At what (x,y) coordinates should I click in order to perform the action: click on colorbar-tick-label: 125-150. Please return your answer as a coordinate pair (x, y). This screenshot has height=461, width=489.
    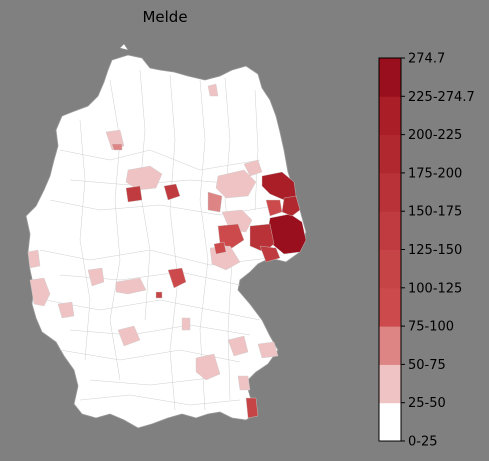
    Looking at the image, I should click on (435, 250).